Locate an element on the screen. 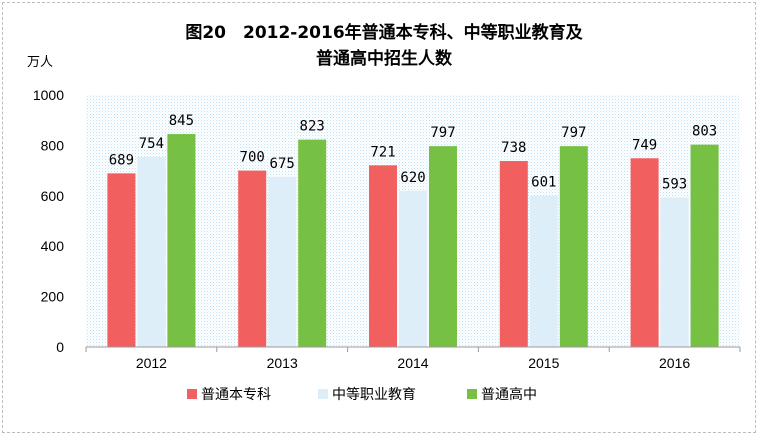 The image size is (760, 437). data-label: 738 is located at coordinates (513, 148).